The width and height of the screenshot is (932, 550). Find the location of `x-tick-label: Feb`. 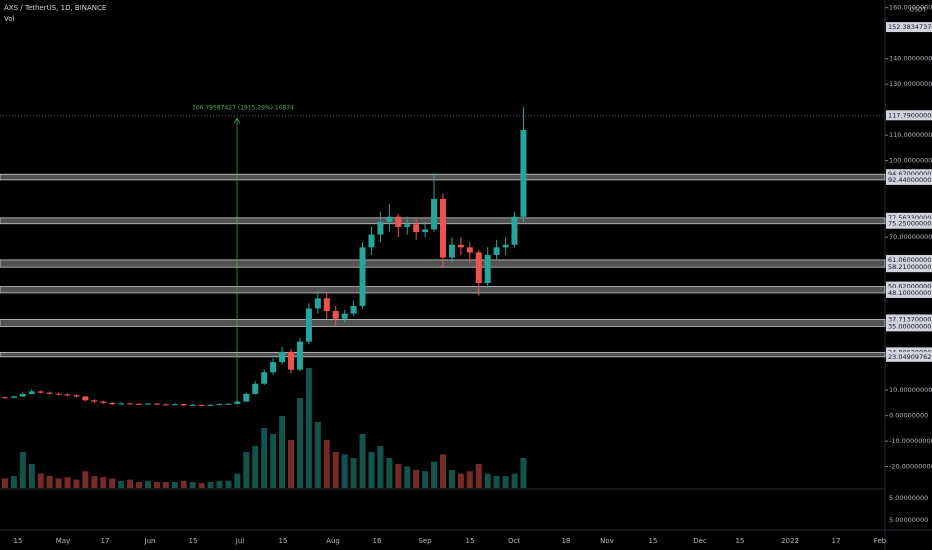

x-tick-label: Feb is located at coordinates (880, 541).